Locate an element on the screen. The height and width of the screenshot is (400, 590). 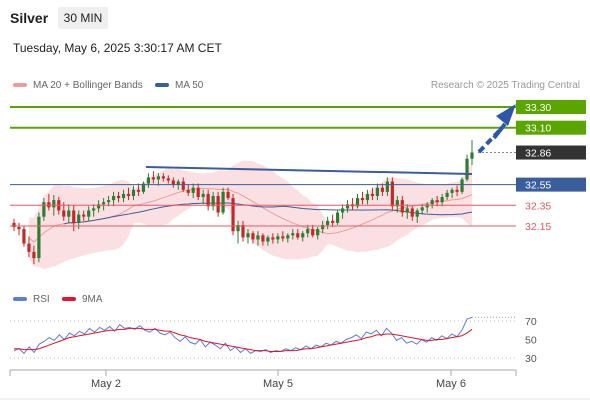
price-level-32.15: 32.15 is located at coordinates (538, 227).